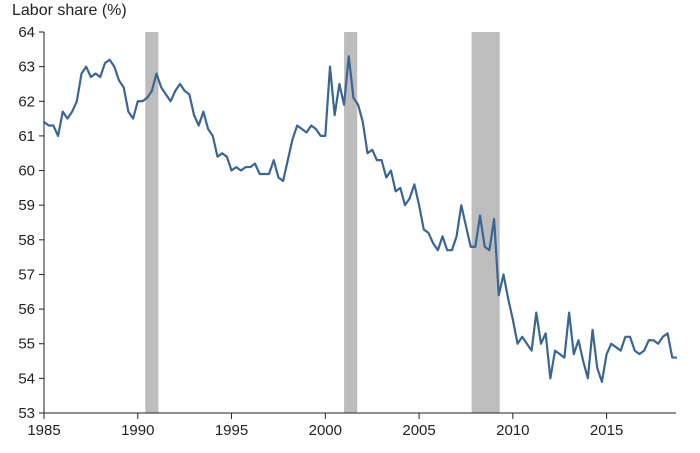  What do you see at coordinates (512, 430) in the screenshot?
I see `x-tick-label: 2010` at bounding box center [512, 430].